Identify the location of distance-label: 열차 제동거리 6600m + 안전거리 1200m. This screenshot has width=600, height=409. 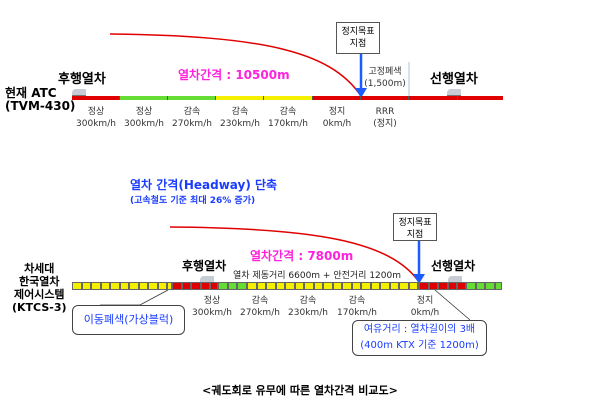
(317, 276).